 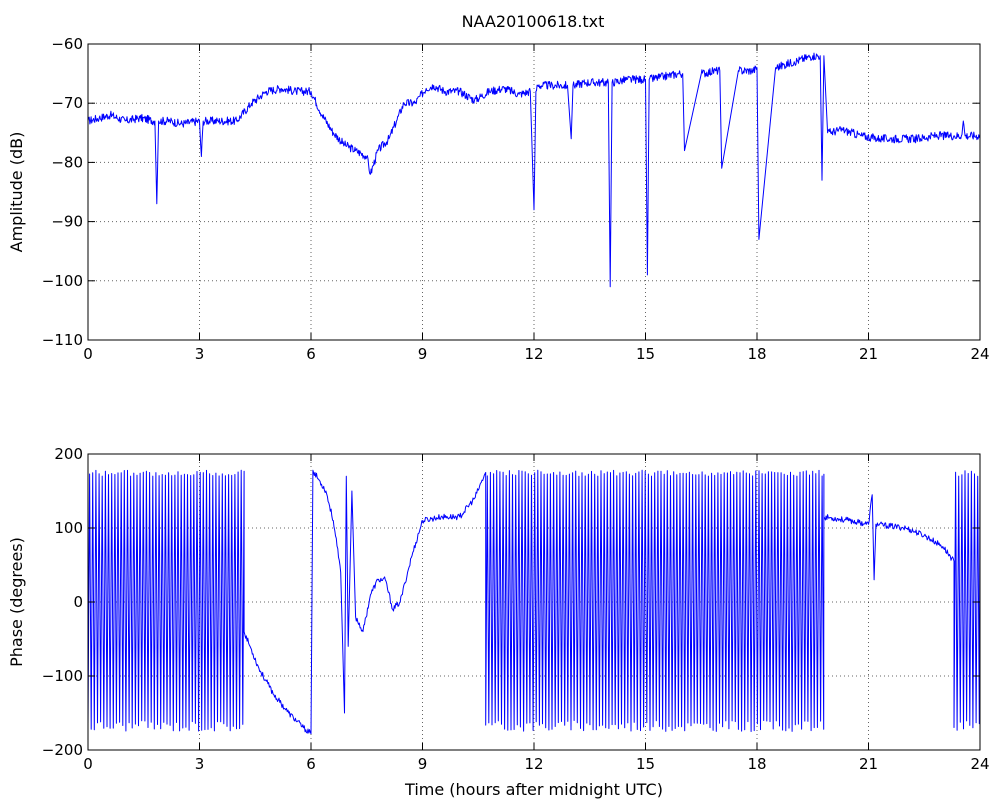 What do you see at coordinates (62, 340) in the screenshot?
I see `y-tick-label: −110` at bounding box center [62, 340].